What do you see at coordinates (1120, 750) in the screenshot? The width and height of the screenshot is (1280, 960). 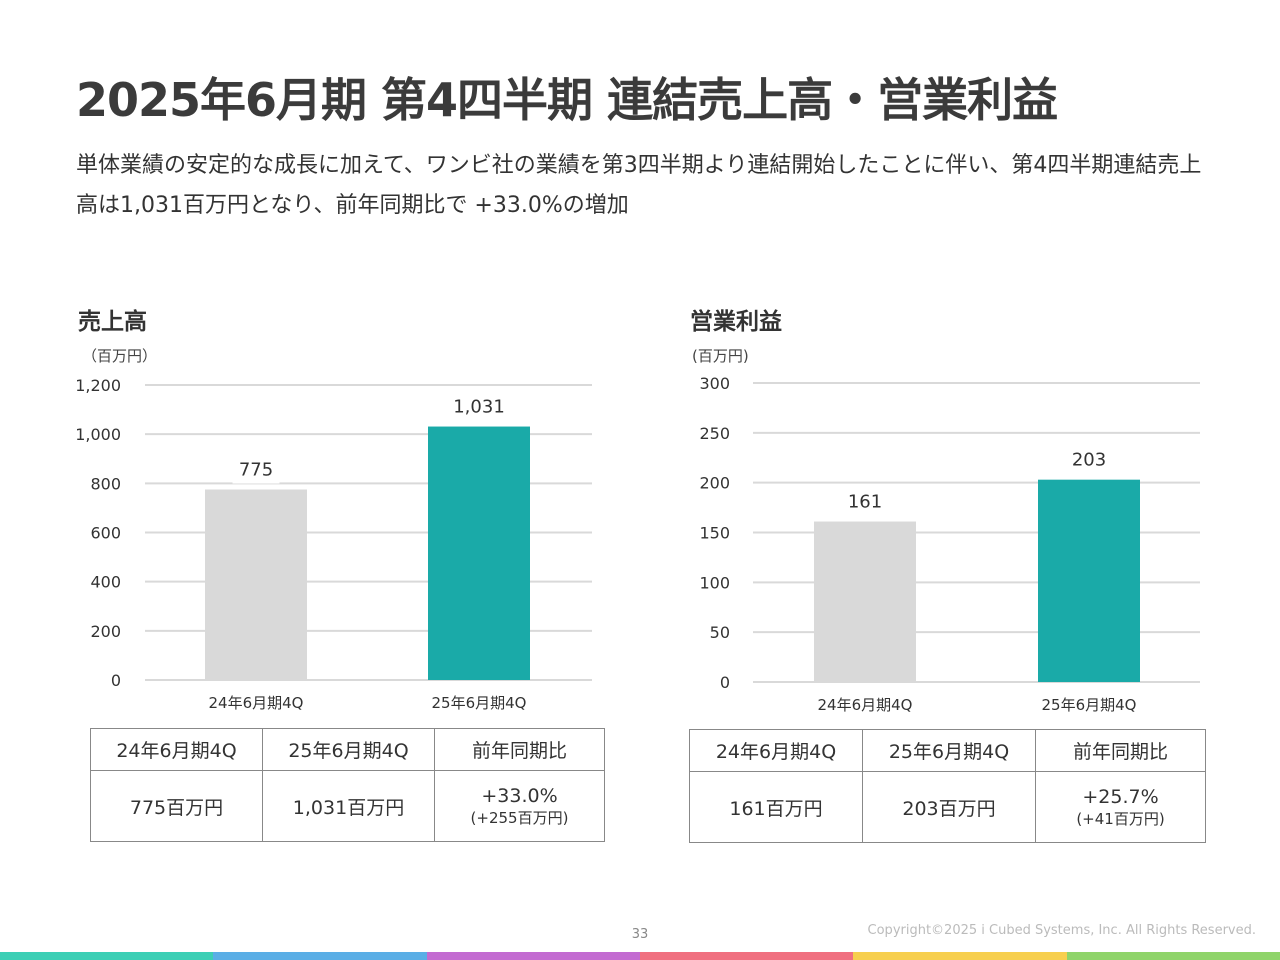 I see `operating-header-yoy: 前年同期比` at bounding box center [1120, 750].